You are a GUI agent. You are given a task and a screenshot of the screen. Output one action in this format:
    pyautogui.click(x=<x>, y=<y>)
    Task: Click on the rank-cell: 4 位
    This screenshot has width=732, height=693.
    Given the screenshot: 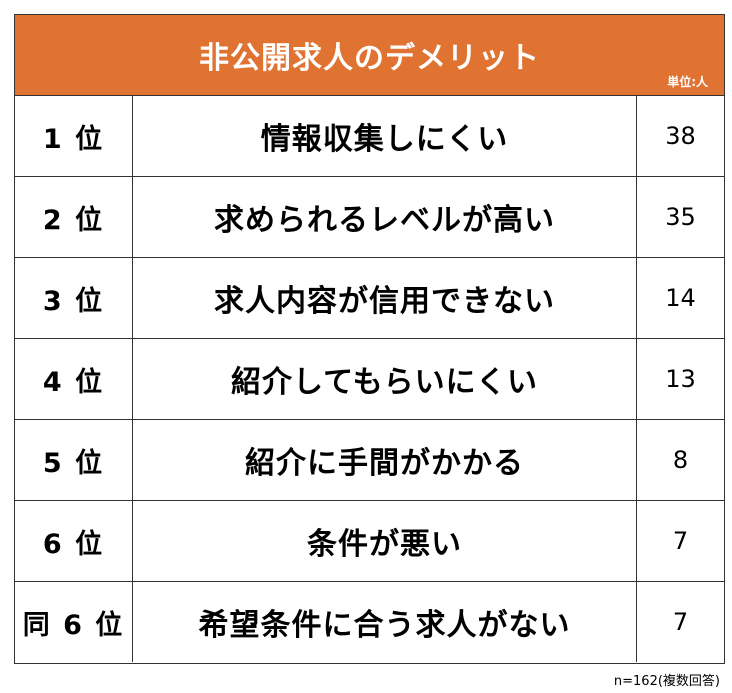 What is the action you would take?
    pyautogui.click(x=74, y=379)
    